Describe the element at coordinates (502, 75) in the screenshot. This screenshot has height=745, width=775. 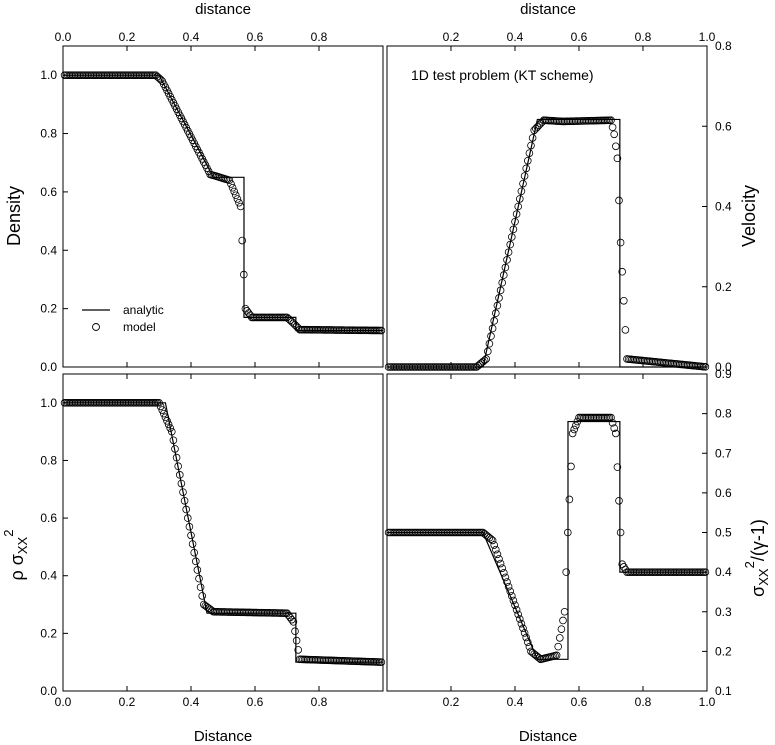
I see `panel-annotation: 1D test problem (KT scheme)` at that location.